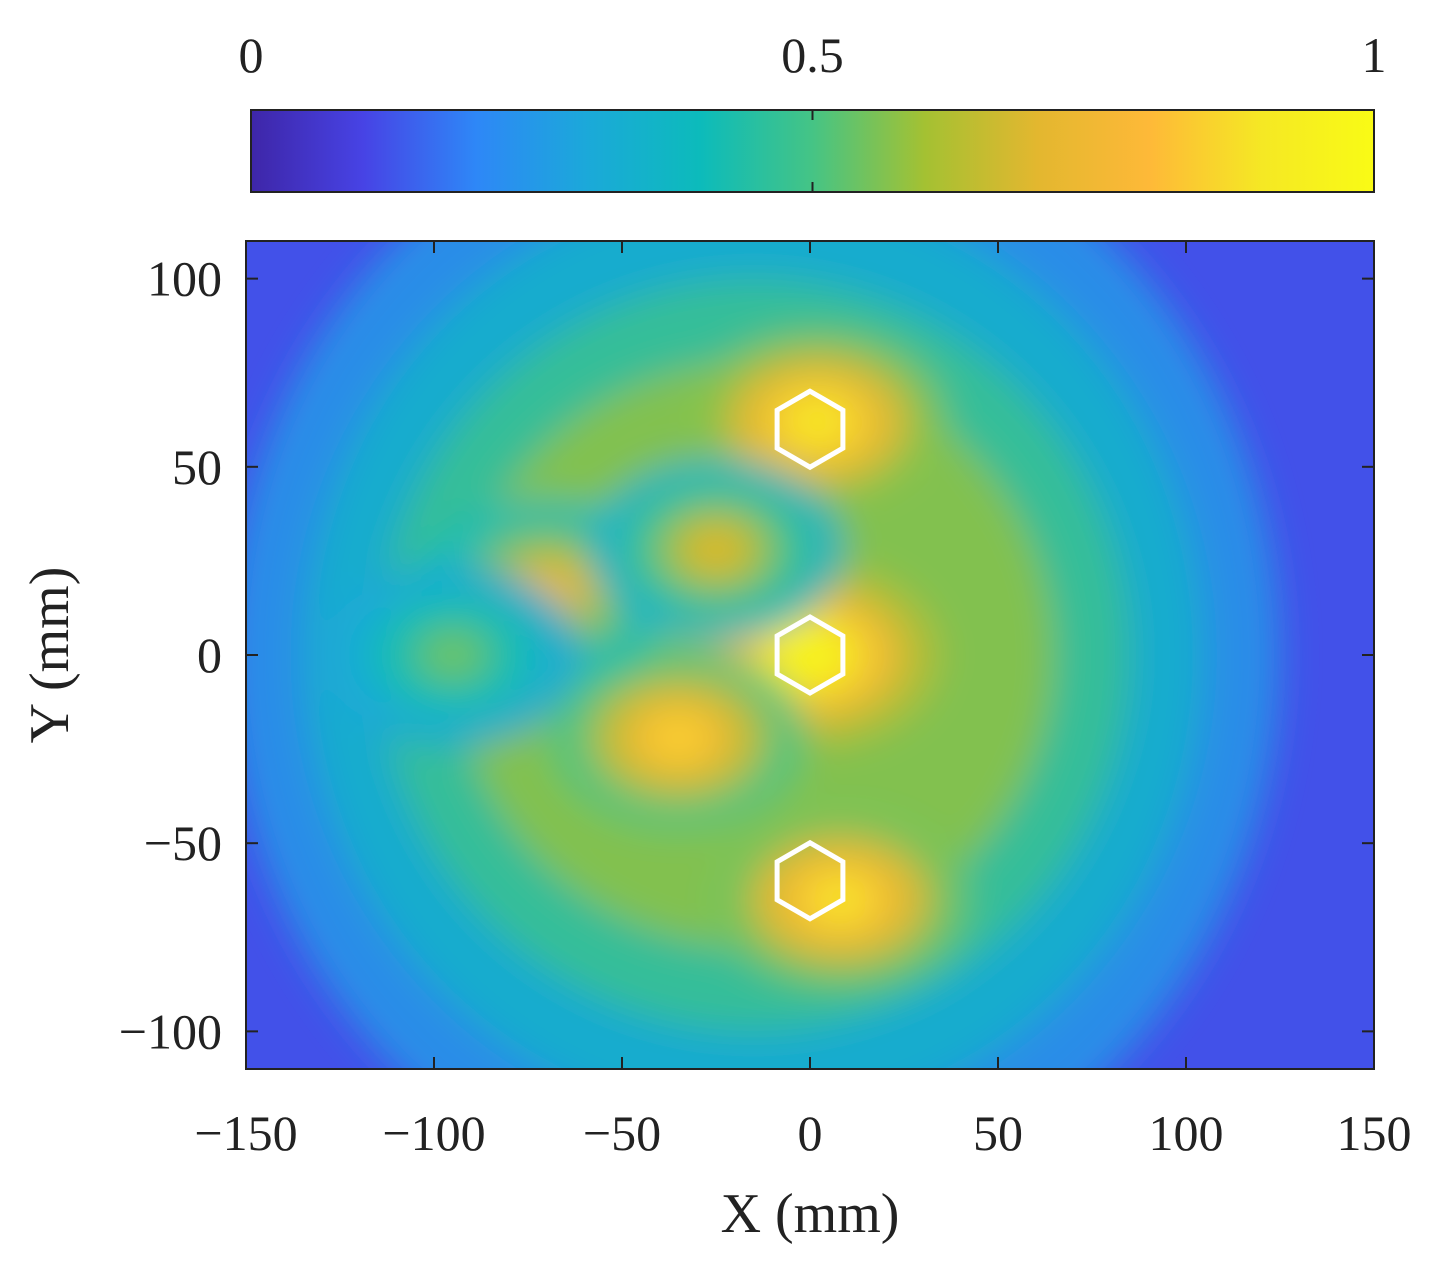 The width and height of the screenshot is (1439, 1266). Describe the element at coordinates (184, 279) in the screenshot. I see `y-tick-label: 100` at that location.